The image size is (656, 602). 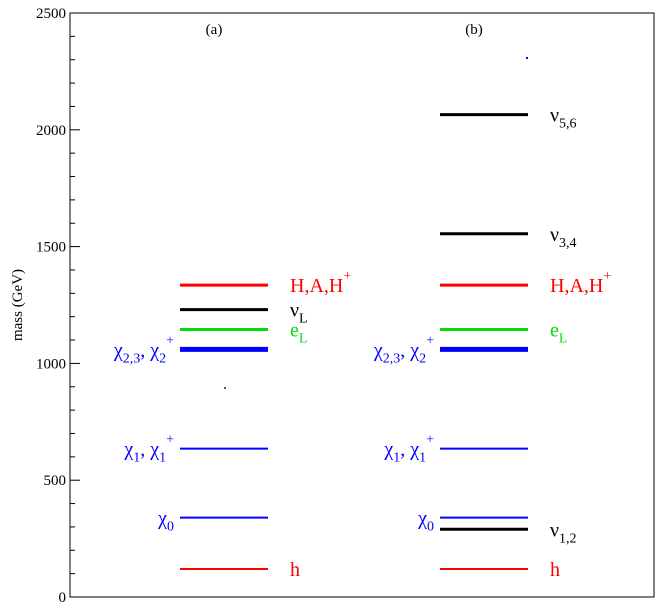 I want to click on y-tick-label: 1000, so click(x=51, y=364).